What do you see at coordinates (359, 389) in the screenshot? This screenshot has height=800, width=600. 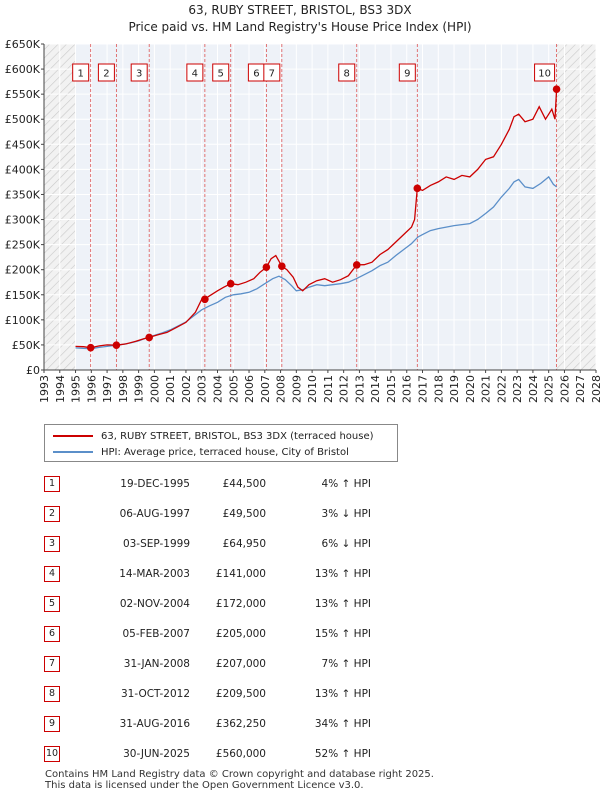 I see `x-tick-label: 2013` at bounding box center [359, 389].